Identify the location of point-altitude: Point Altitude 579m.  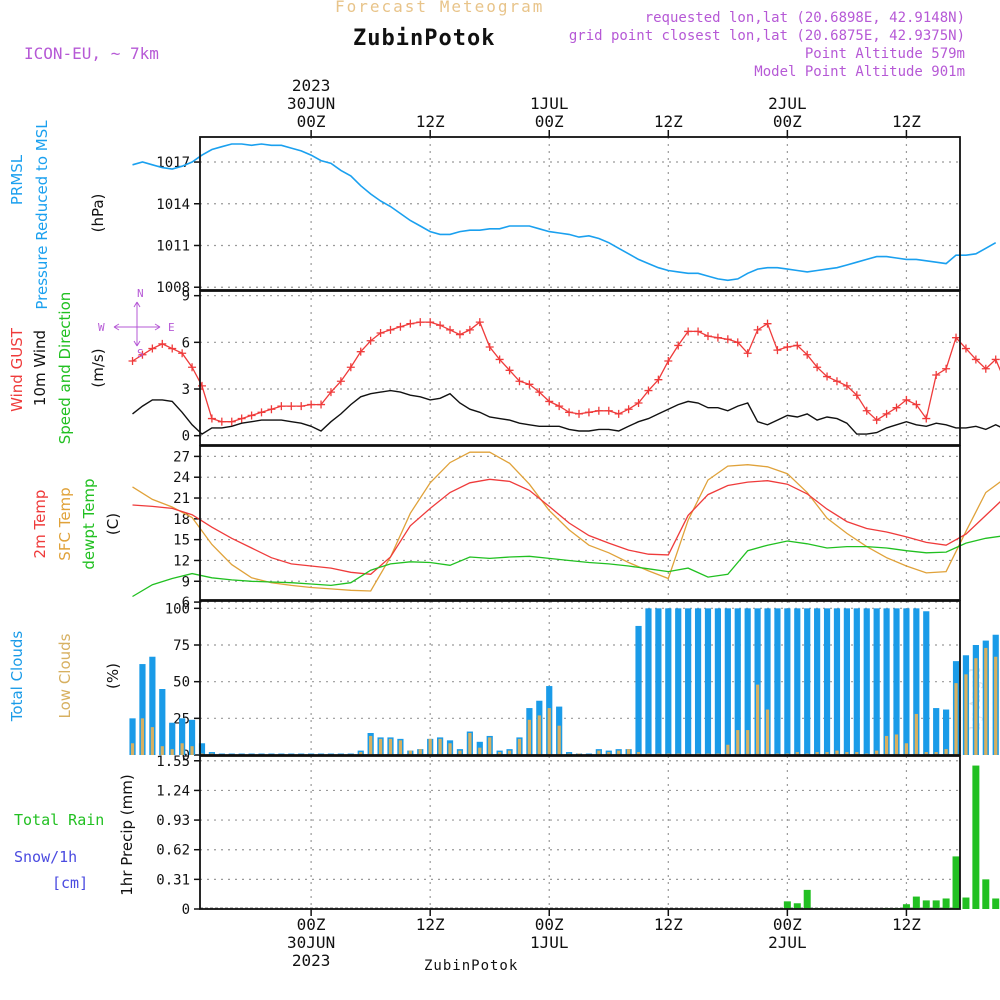
(884, 54).